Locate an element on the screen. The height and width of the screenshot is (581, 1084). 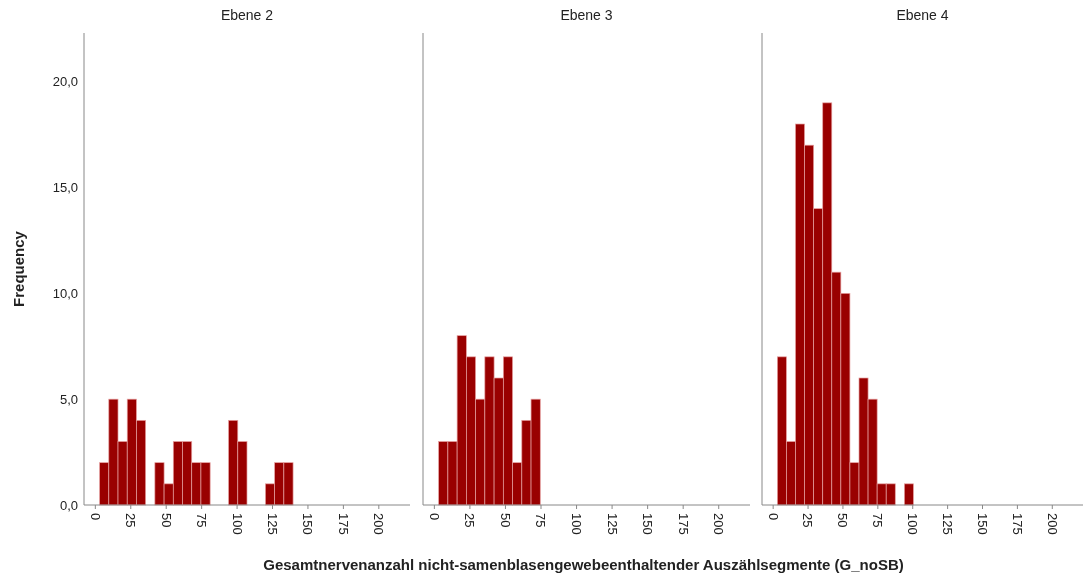
chart-title: Ebene 3 is located at coordinates (586, 15).